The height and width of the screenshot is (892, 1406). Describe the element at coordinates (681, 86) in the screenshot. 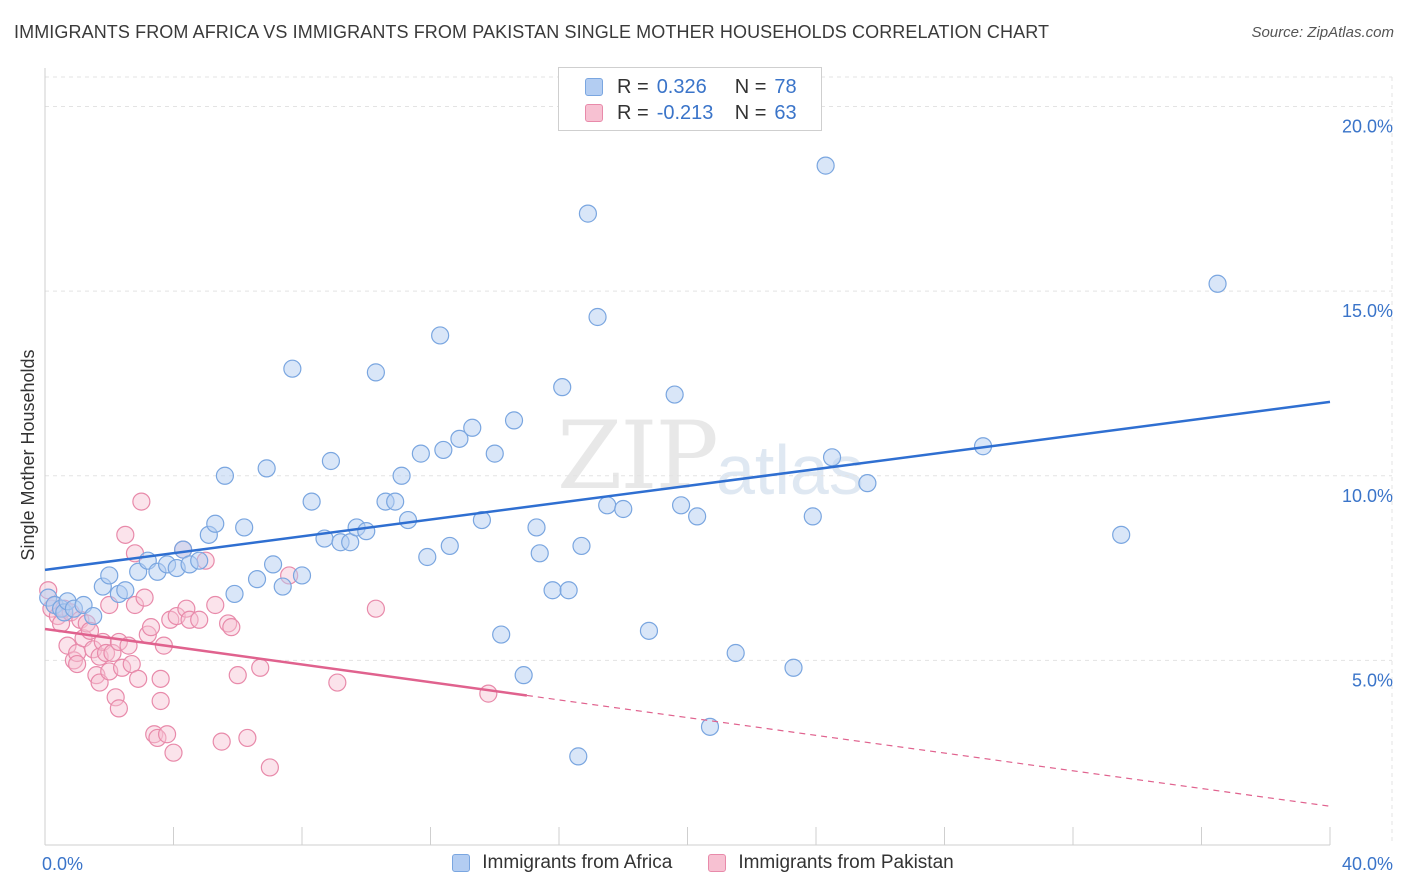

I see `africa-r-value: 0.326` at that location.